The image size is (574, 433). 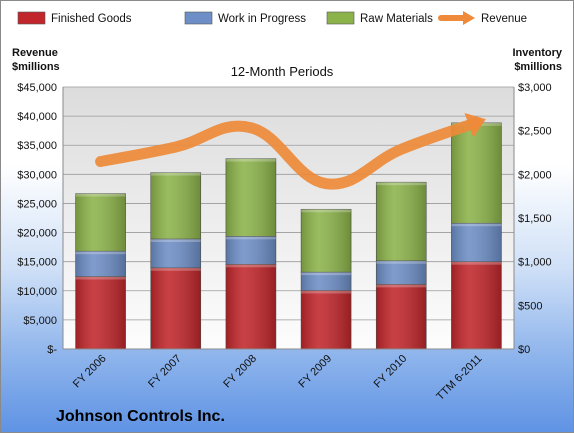 I want to click on legend-arrow-icon, so click(x=469, y=18).